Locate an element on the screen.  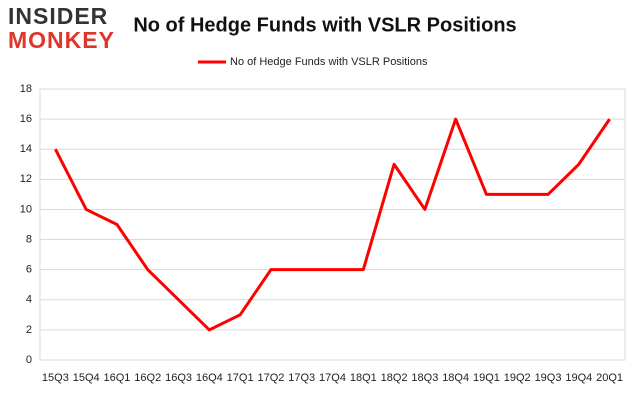
x-tick-label: 17Q3 is located at coordinates (301, 378).